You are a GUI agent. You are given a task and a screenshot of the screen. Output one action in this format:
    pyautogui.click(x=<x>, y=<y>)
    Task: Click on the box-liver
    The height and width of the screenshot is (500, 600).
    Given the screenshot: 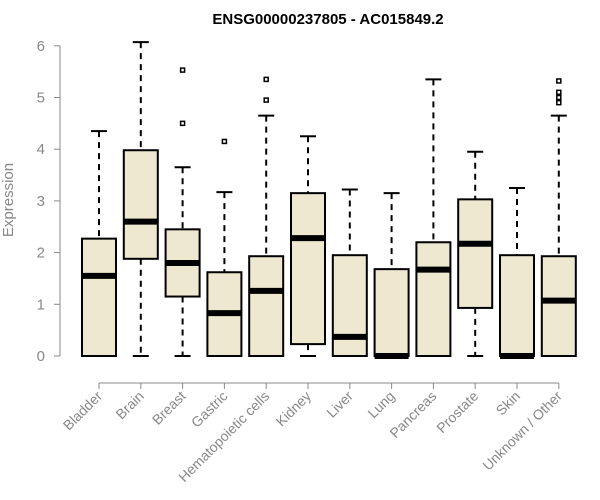 What is the action you would take?
    pyautogui.click(x=349, y=272)
    